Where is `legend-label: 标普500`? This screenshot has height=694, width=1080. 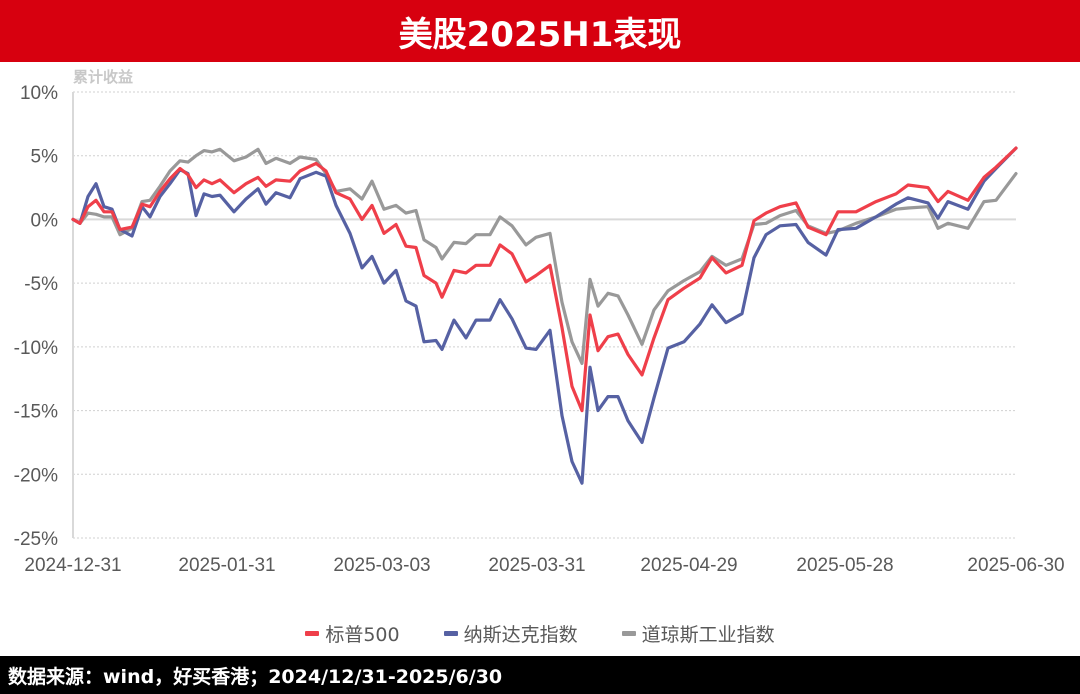 legend-label: 标普500 is located at coordinates (362, 635).